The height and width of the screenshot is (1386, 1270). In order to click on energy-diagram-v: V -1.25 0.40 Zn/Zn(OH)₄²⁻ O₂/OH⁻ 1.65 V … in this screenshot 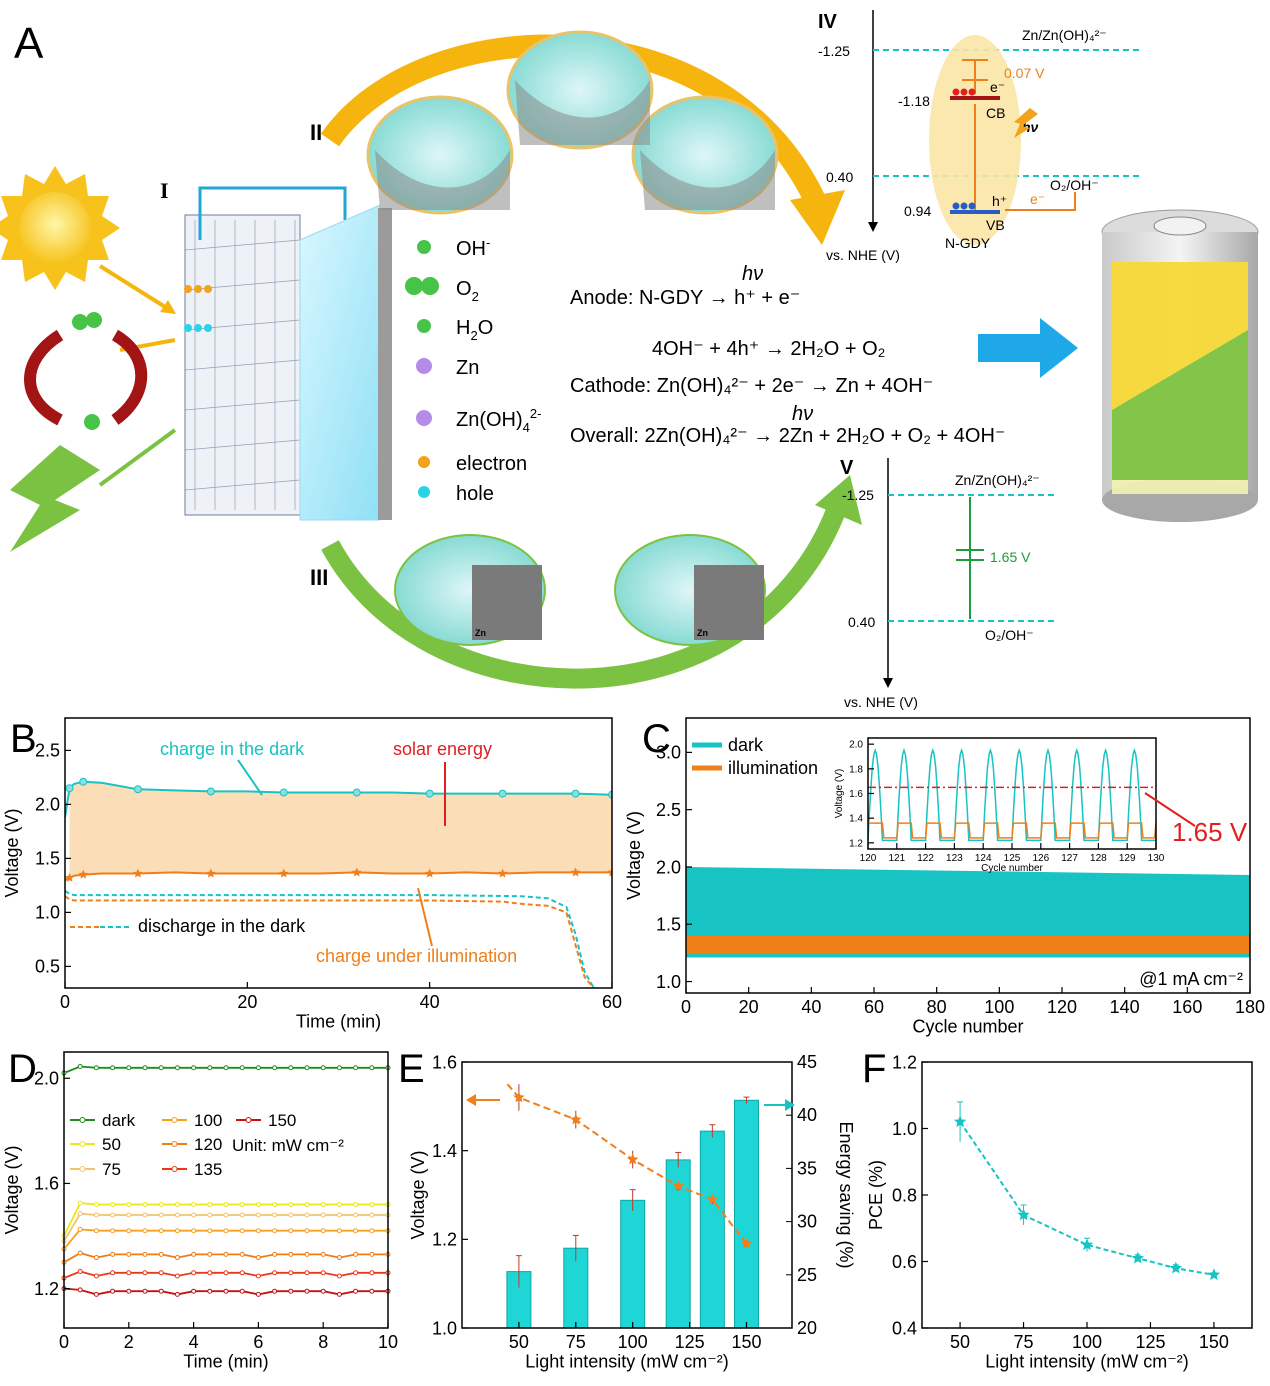, I will do `click(947, 583)`.